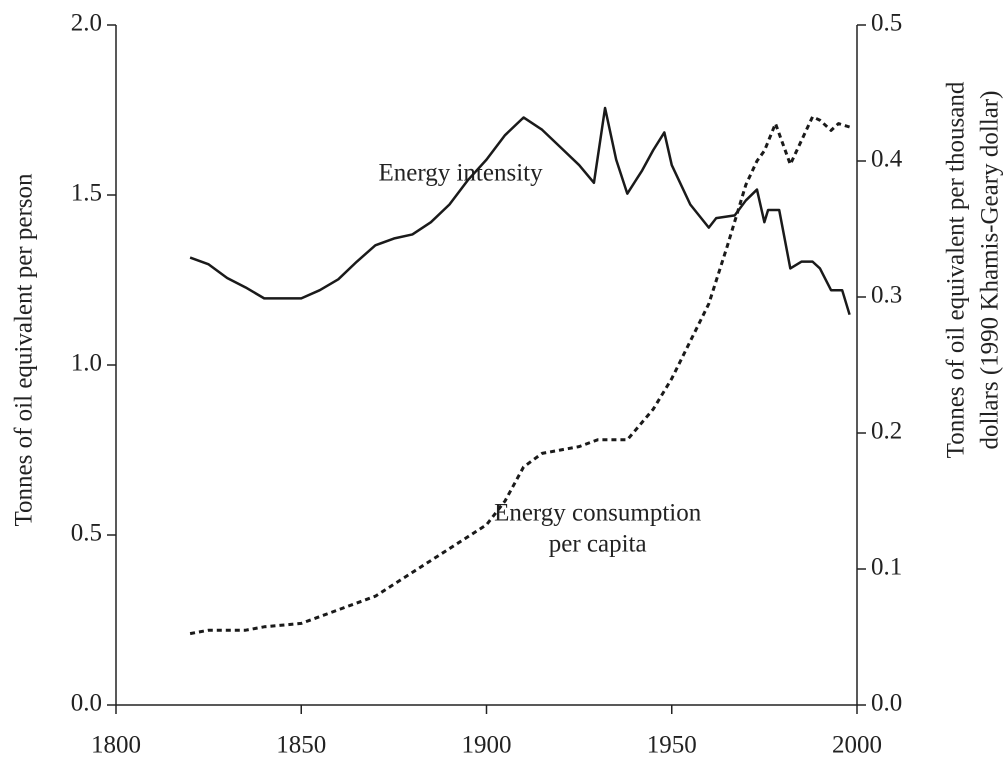 The image size is (1008, 765). I want to click on y2-tick-label: 0.0, so click(886, 703).